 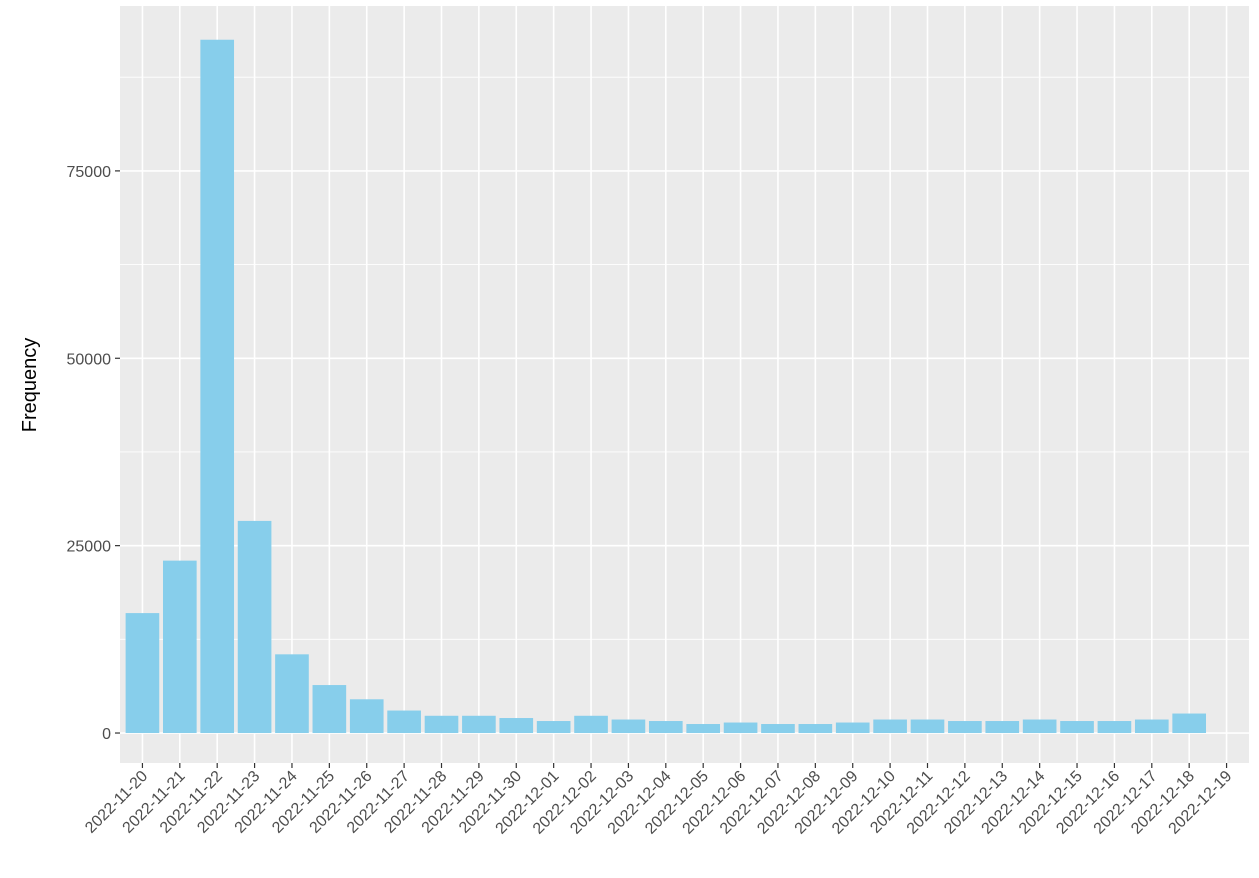 I want to click on y-axis: 0 25000 50000 75000, so click(x=93, y=453).